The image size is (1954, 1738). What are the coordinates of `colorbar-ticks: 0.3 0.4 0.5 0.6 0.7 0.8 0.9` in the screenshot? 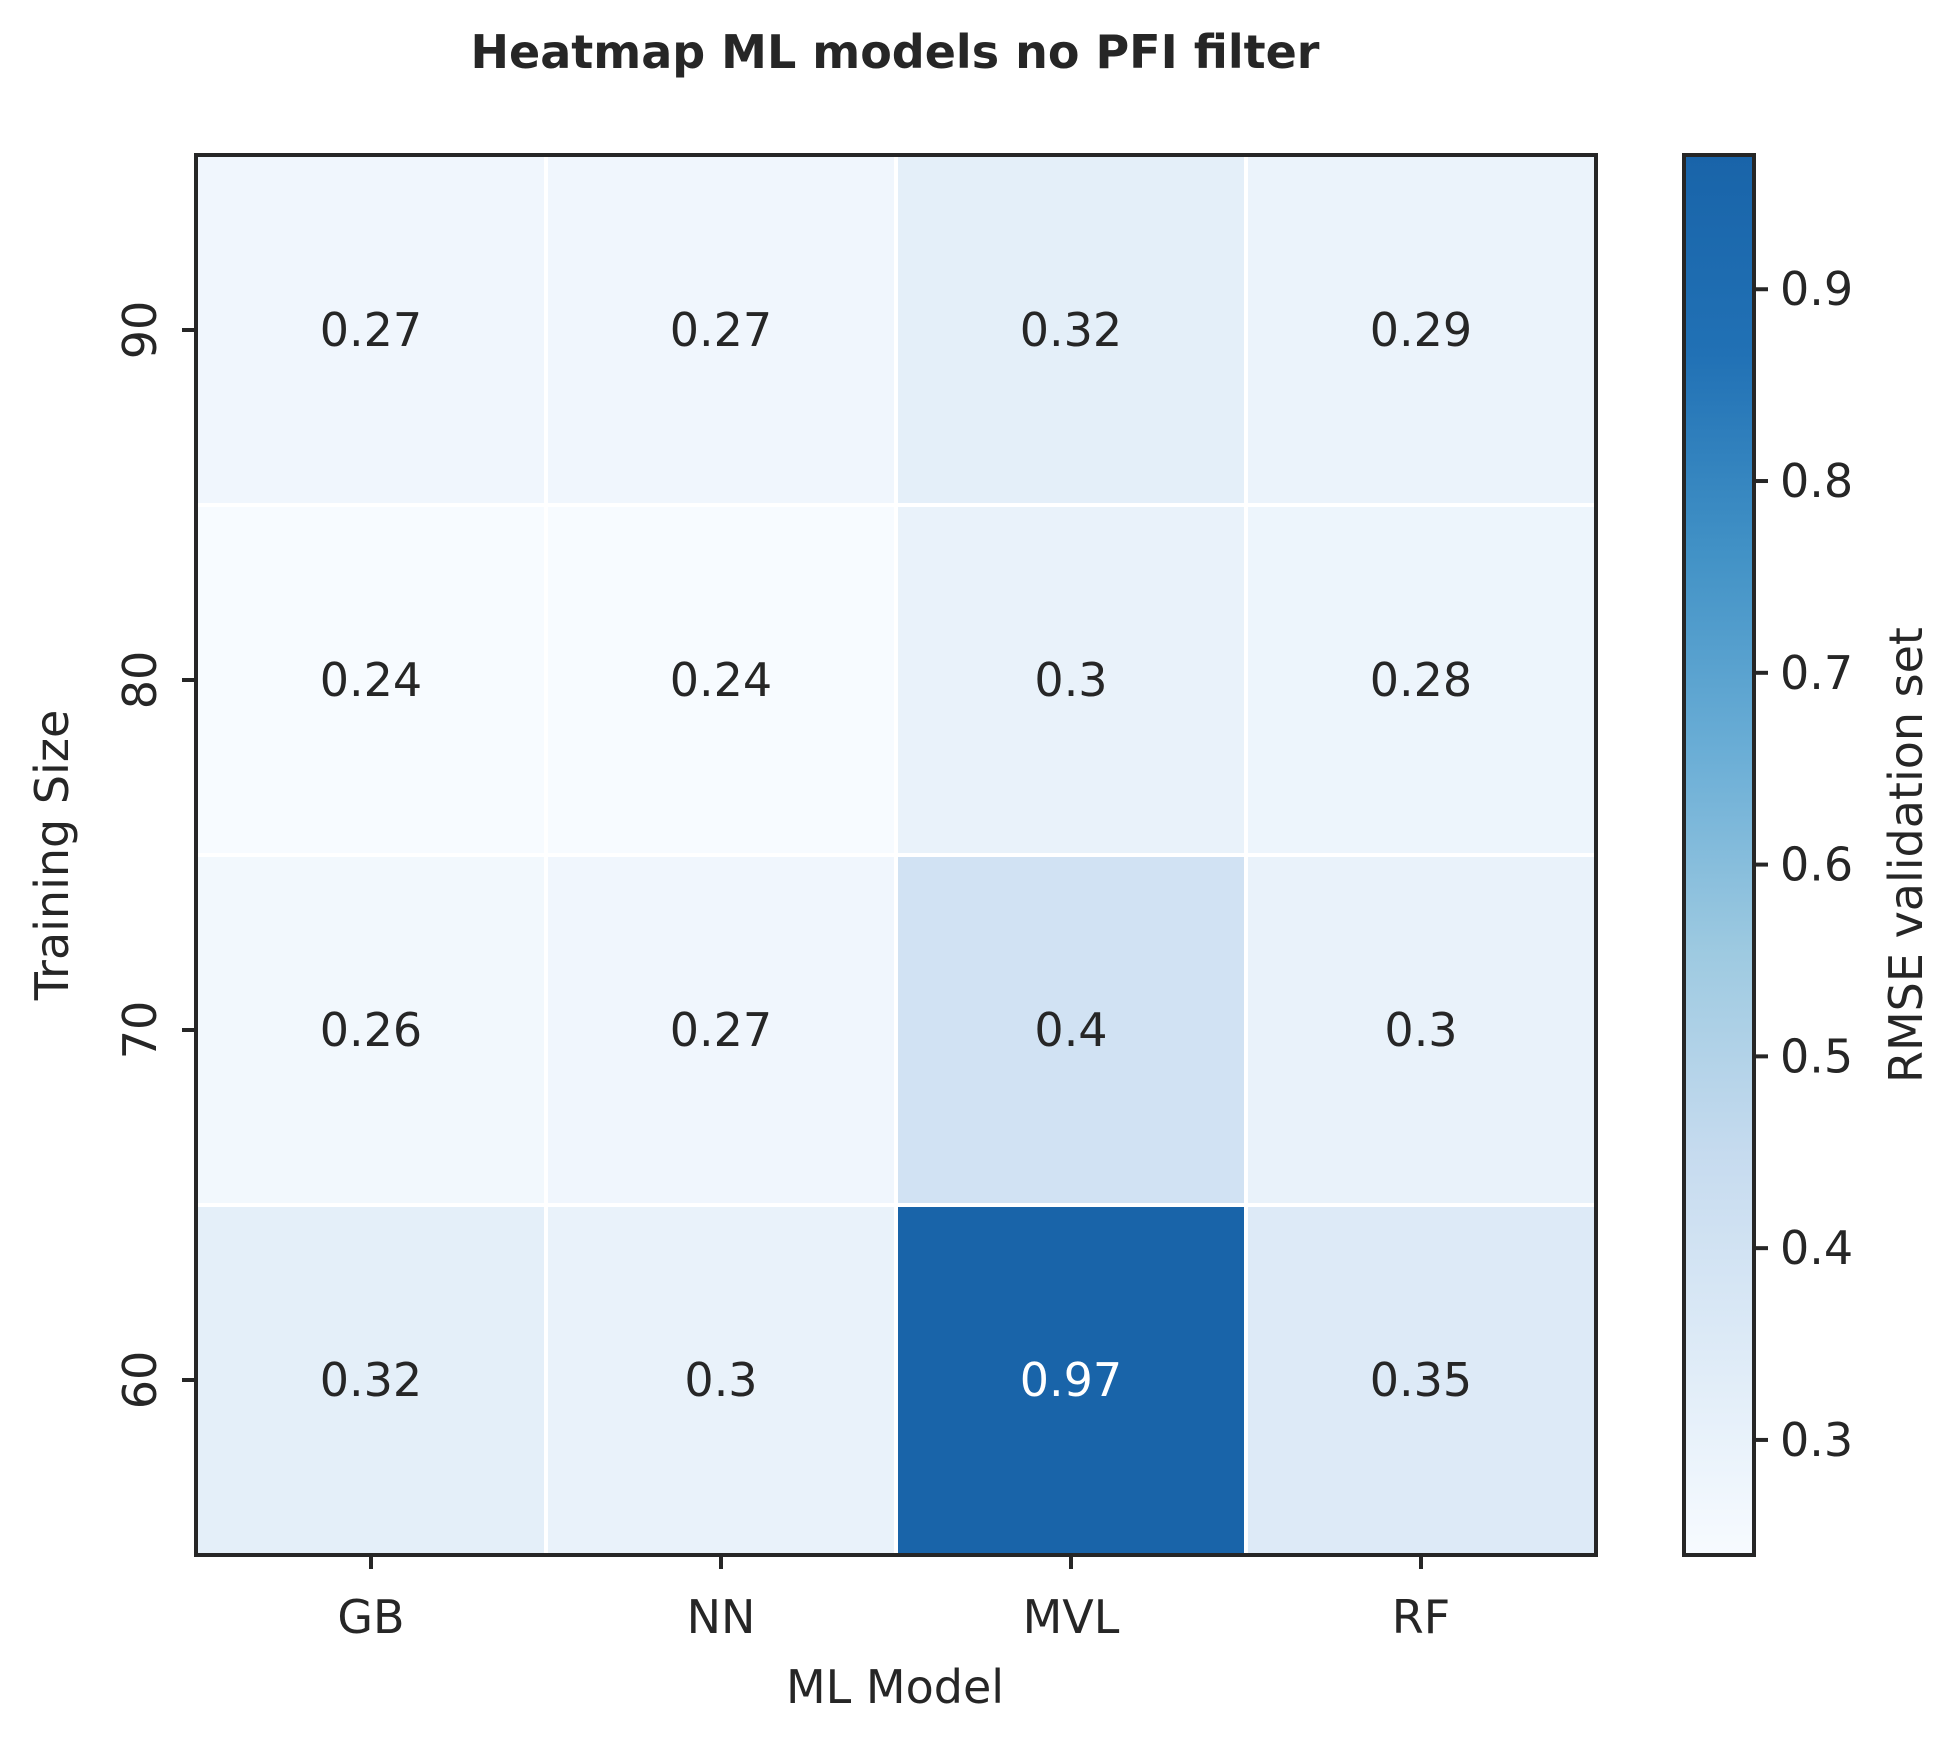 It's located at (1803, 864).